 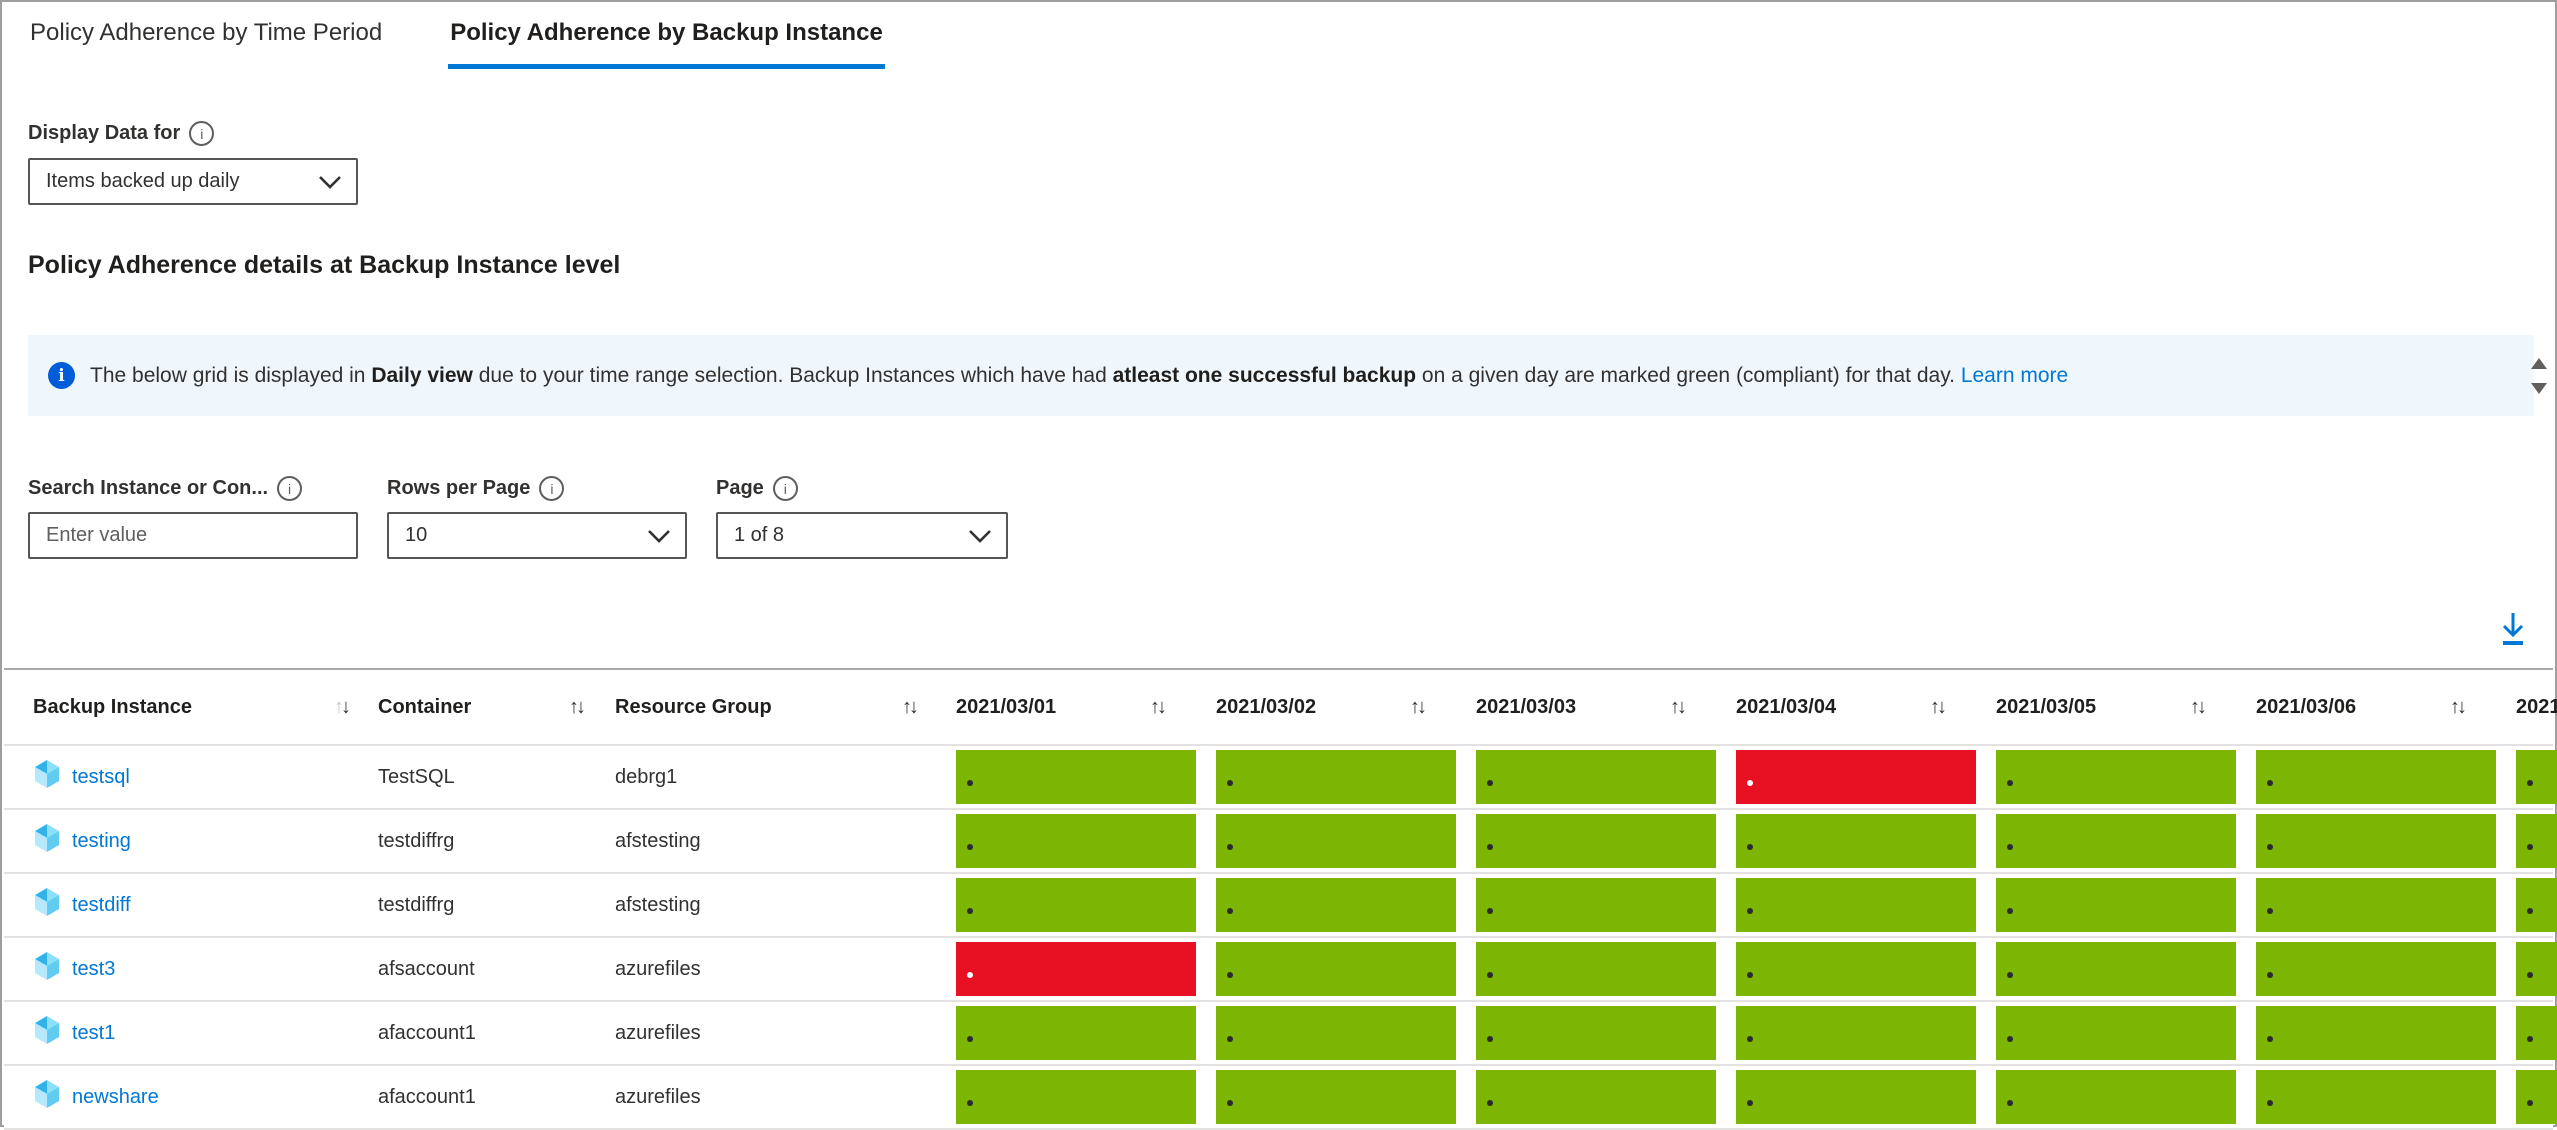 What do you see at coordinates (193, 181) in the screenshot?
I see `display-data-dropdown: Items backed up daily` at bounding box center [193, 181].